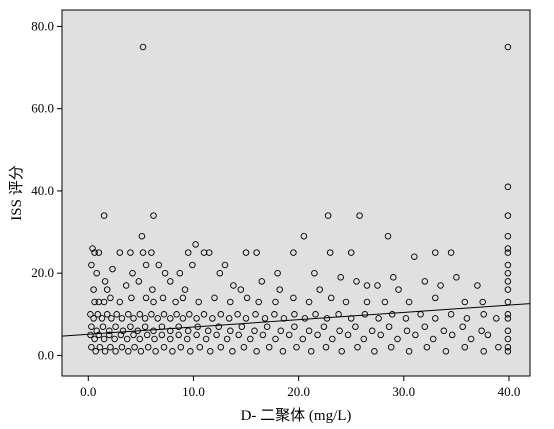 The width and height of the screenshot is (554, 429). I want to click on x-tick-label: 0.0, so click(88, 391).